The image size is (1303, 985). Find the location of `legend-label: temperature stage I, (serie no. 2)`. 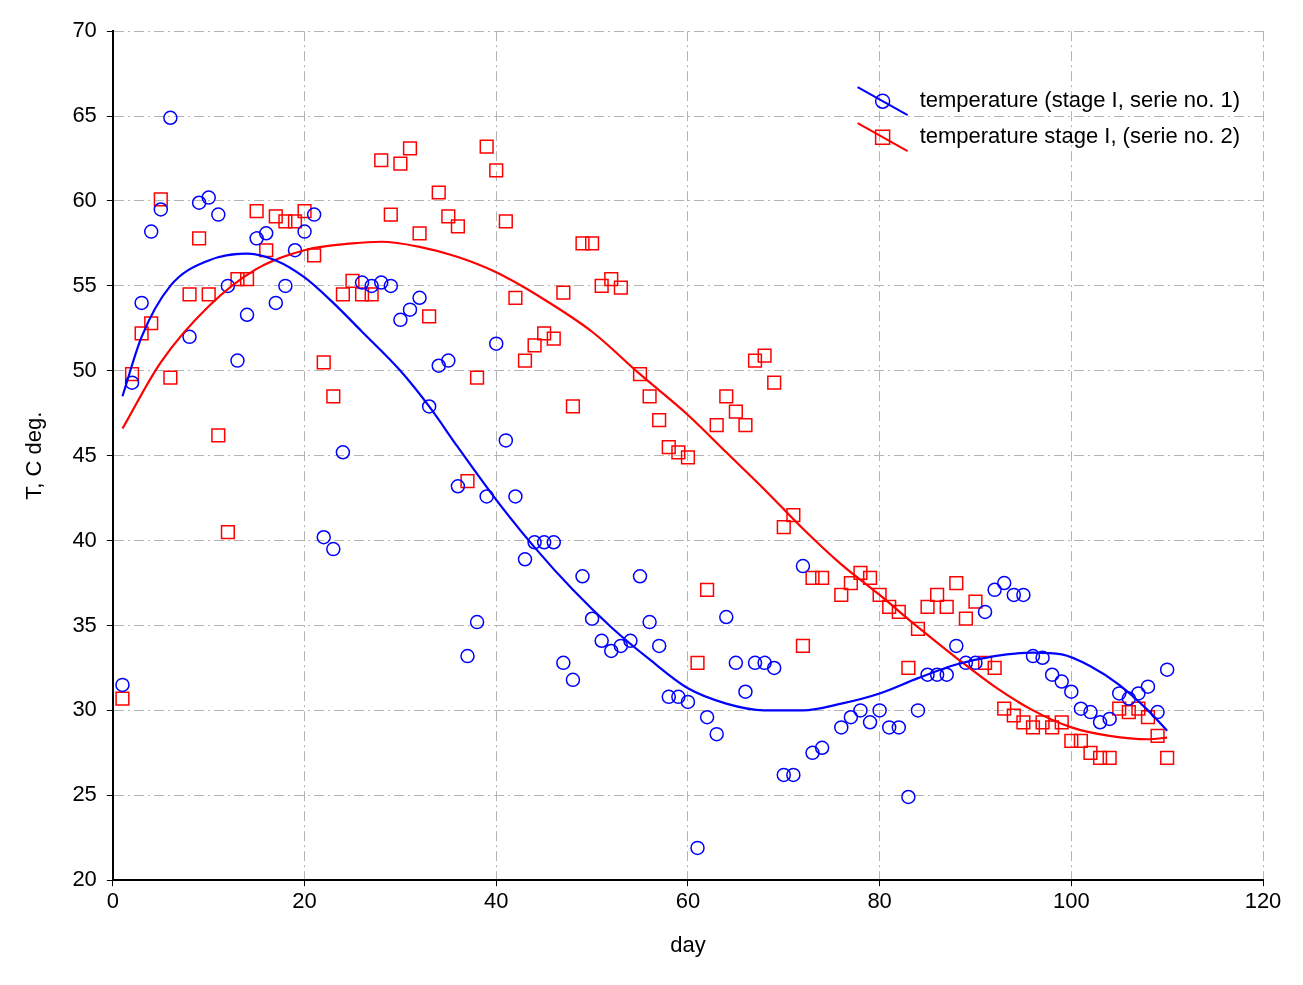

legend-label: temperature stage I, (serie no. 2) is located at coordinates (1079, 136).